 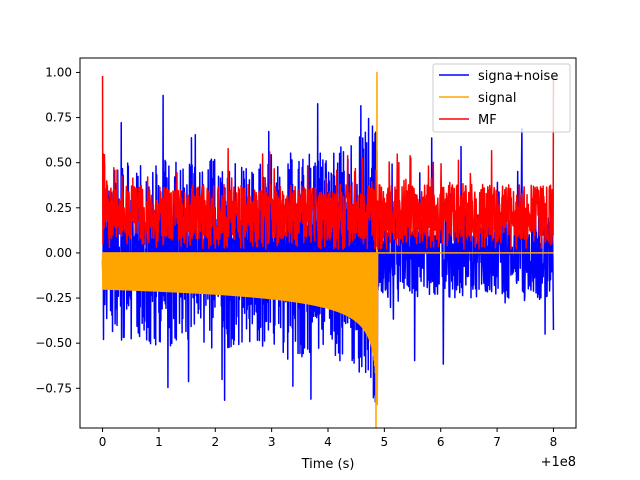 I want to click on legend-frame, so click(x=501, y=98).